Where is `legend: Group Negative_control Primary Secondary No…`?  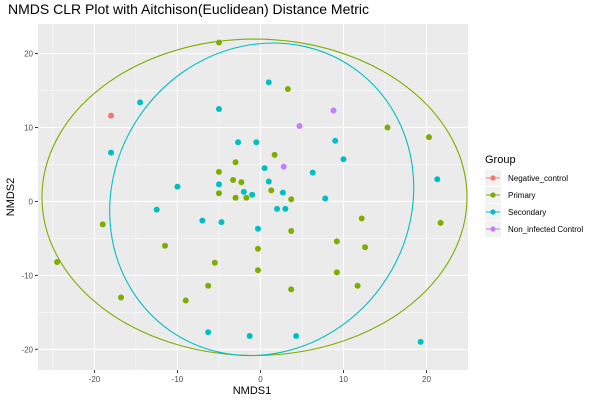
legend: Group Negative_control Primary Secondary No… is located at coordinates (534, 195).